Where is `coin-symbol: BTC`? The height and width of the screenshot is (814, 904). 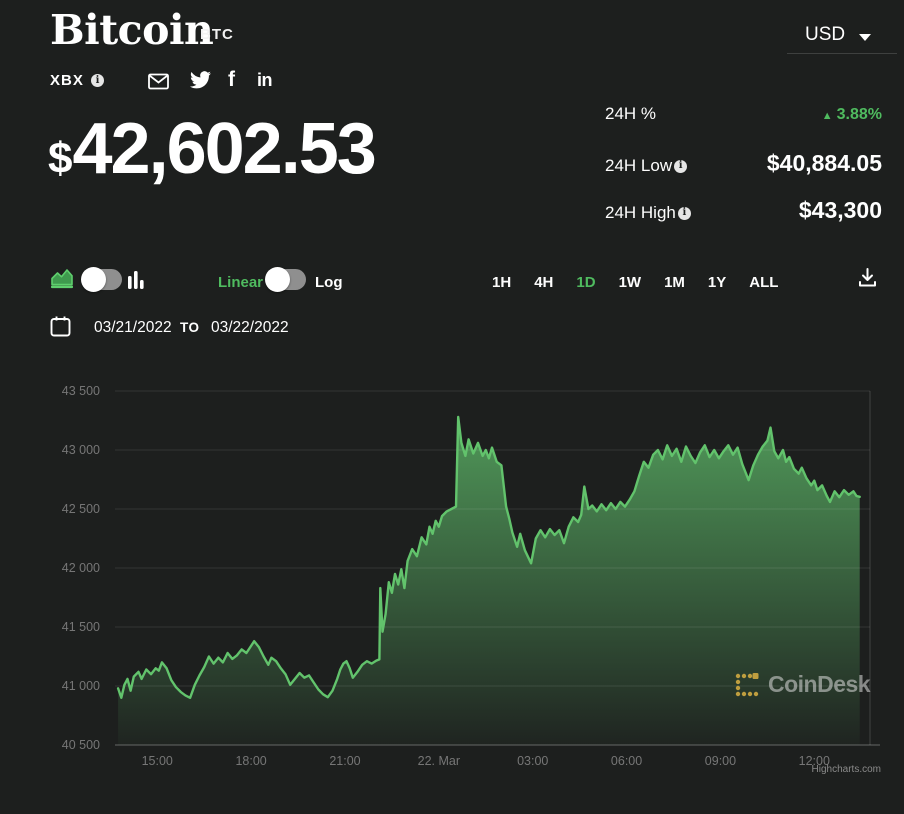
coin-symbol: BTC is located at coordinates (217, 34).